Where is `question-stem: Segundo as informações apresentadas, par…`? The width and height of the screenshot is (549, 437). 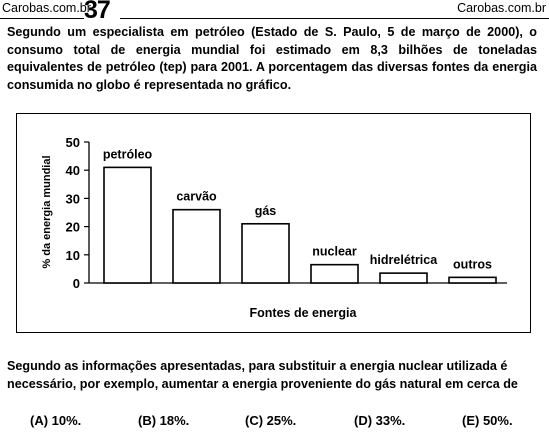
question-stem: Segundo as informações apresentadas, par… is located at coordinates (262, 375).